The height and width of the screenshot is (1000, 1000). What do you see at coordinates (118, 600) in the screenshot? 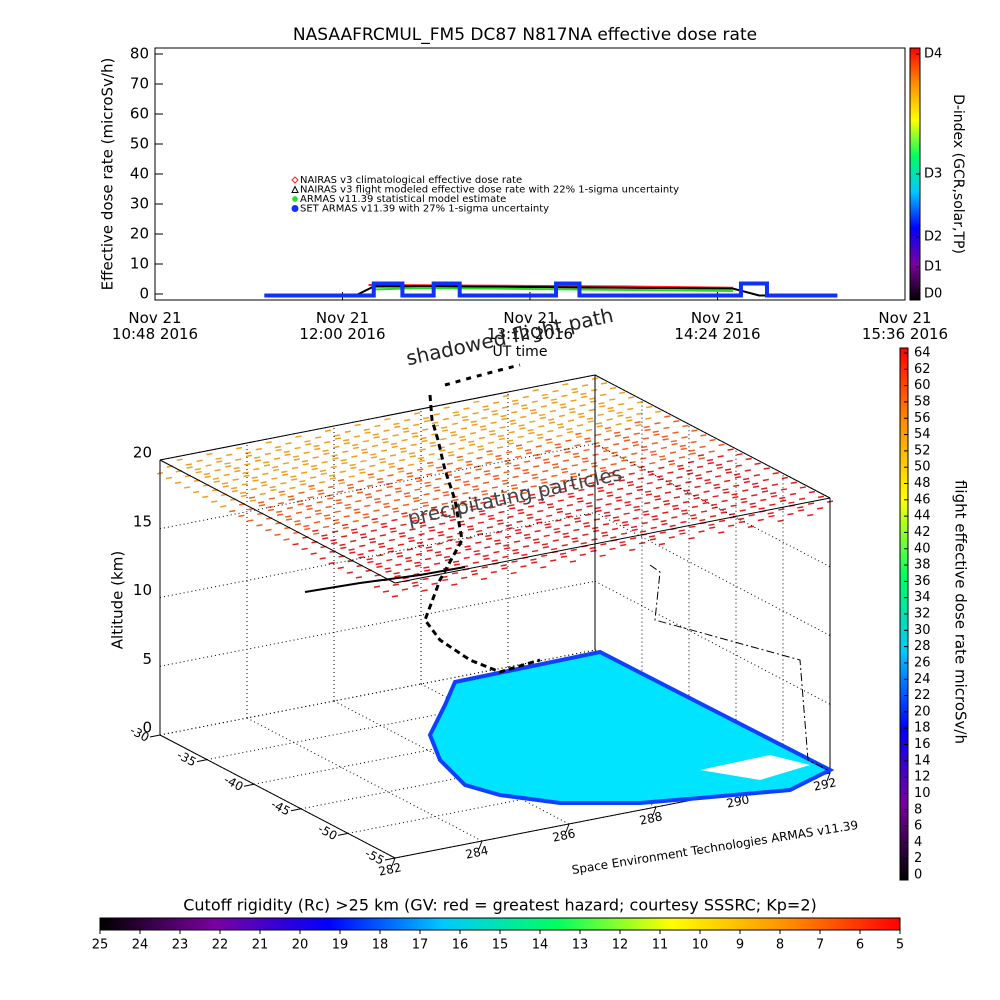
I see `z-axis-label: Altitude (km)` at bounding box center [118, 600].